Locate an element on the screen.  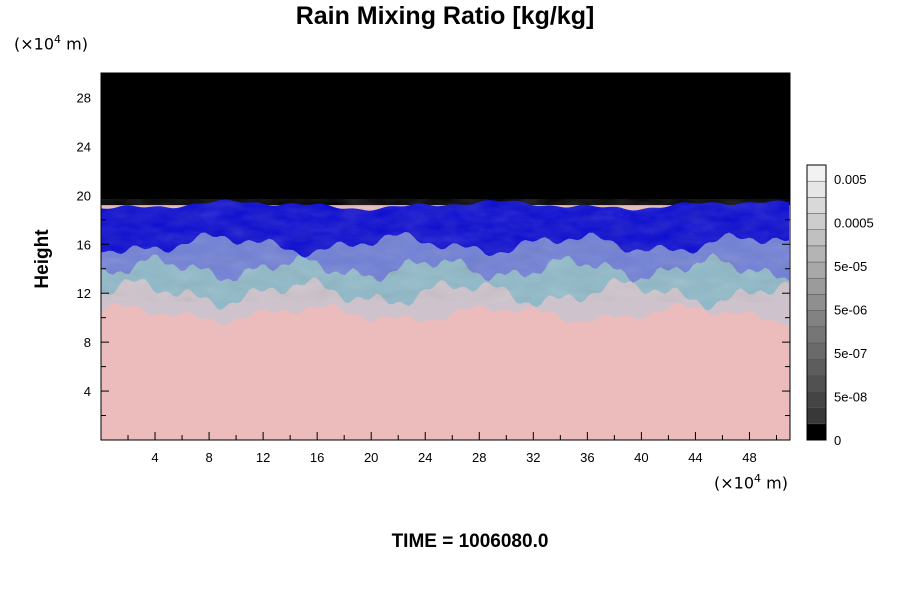
x-tick-label: 4 is located at coordinates (154, 457).